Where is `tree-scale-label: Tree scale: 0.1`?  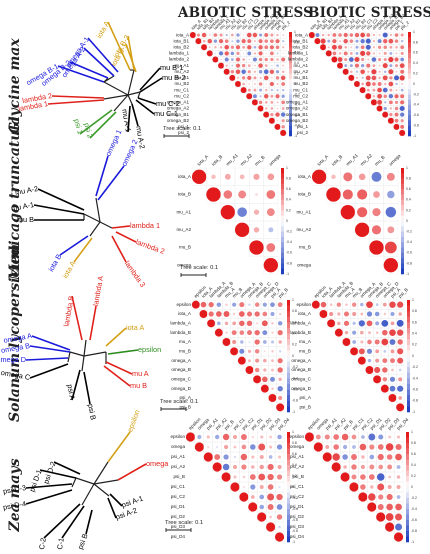
tree-scale-label: Tree scale: 0.1 is located at coordinates (199, 268).